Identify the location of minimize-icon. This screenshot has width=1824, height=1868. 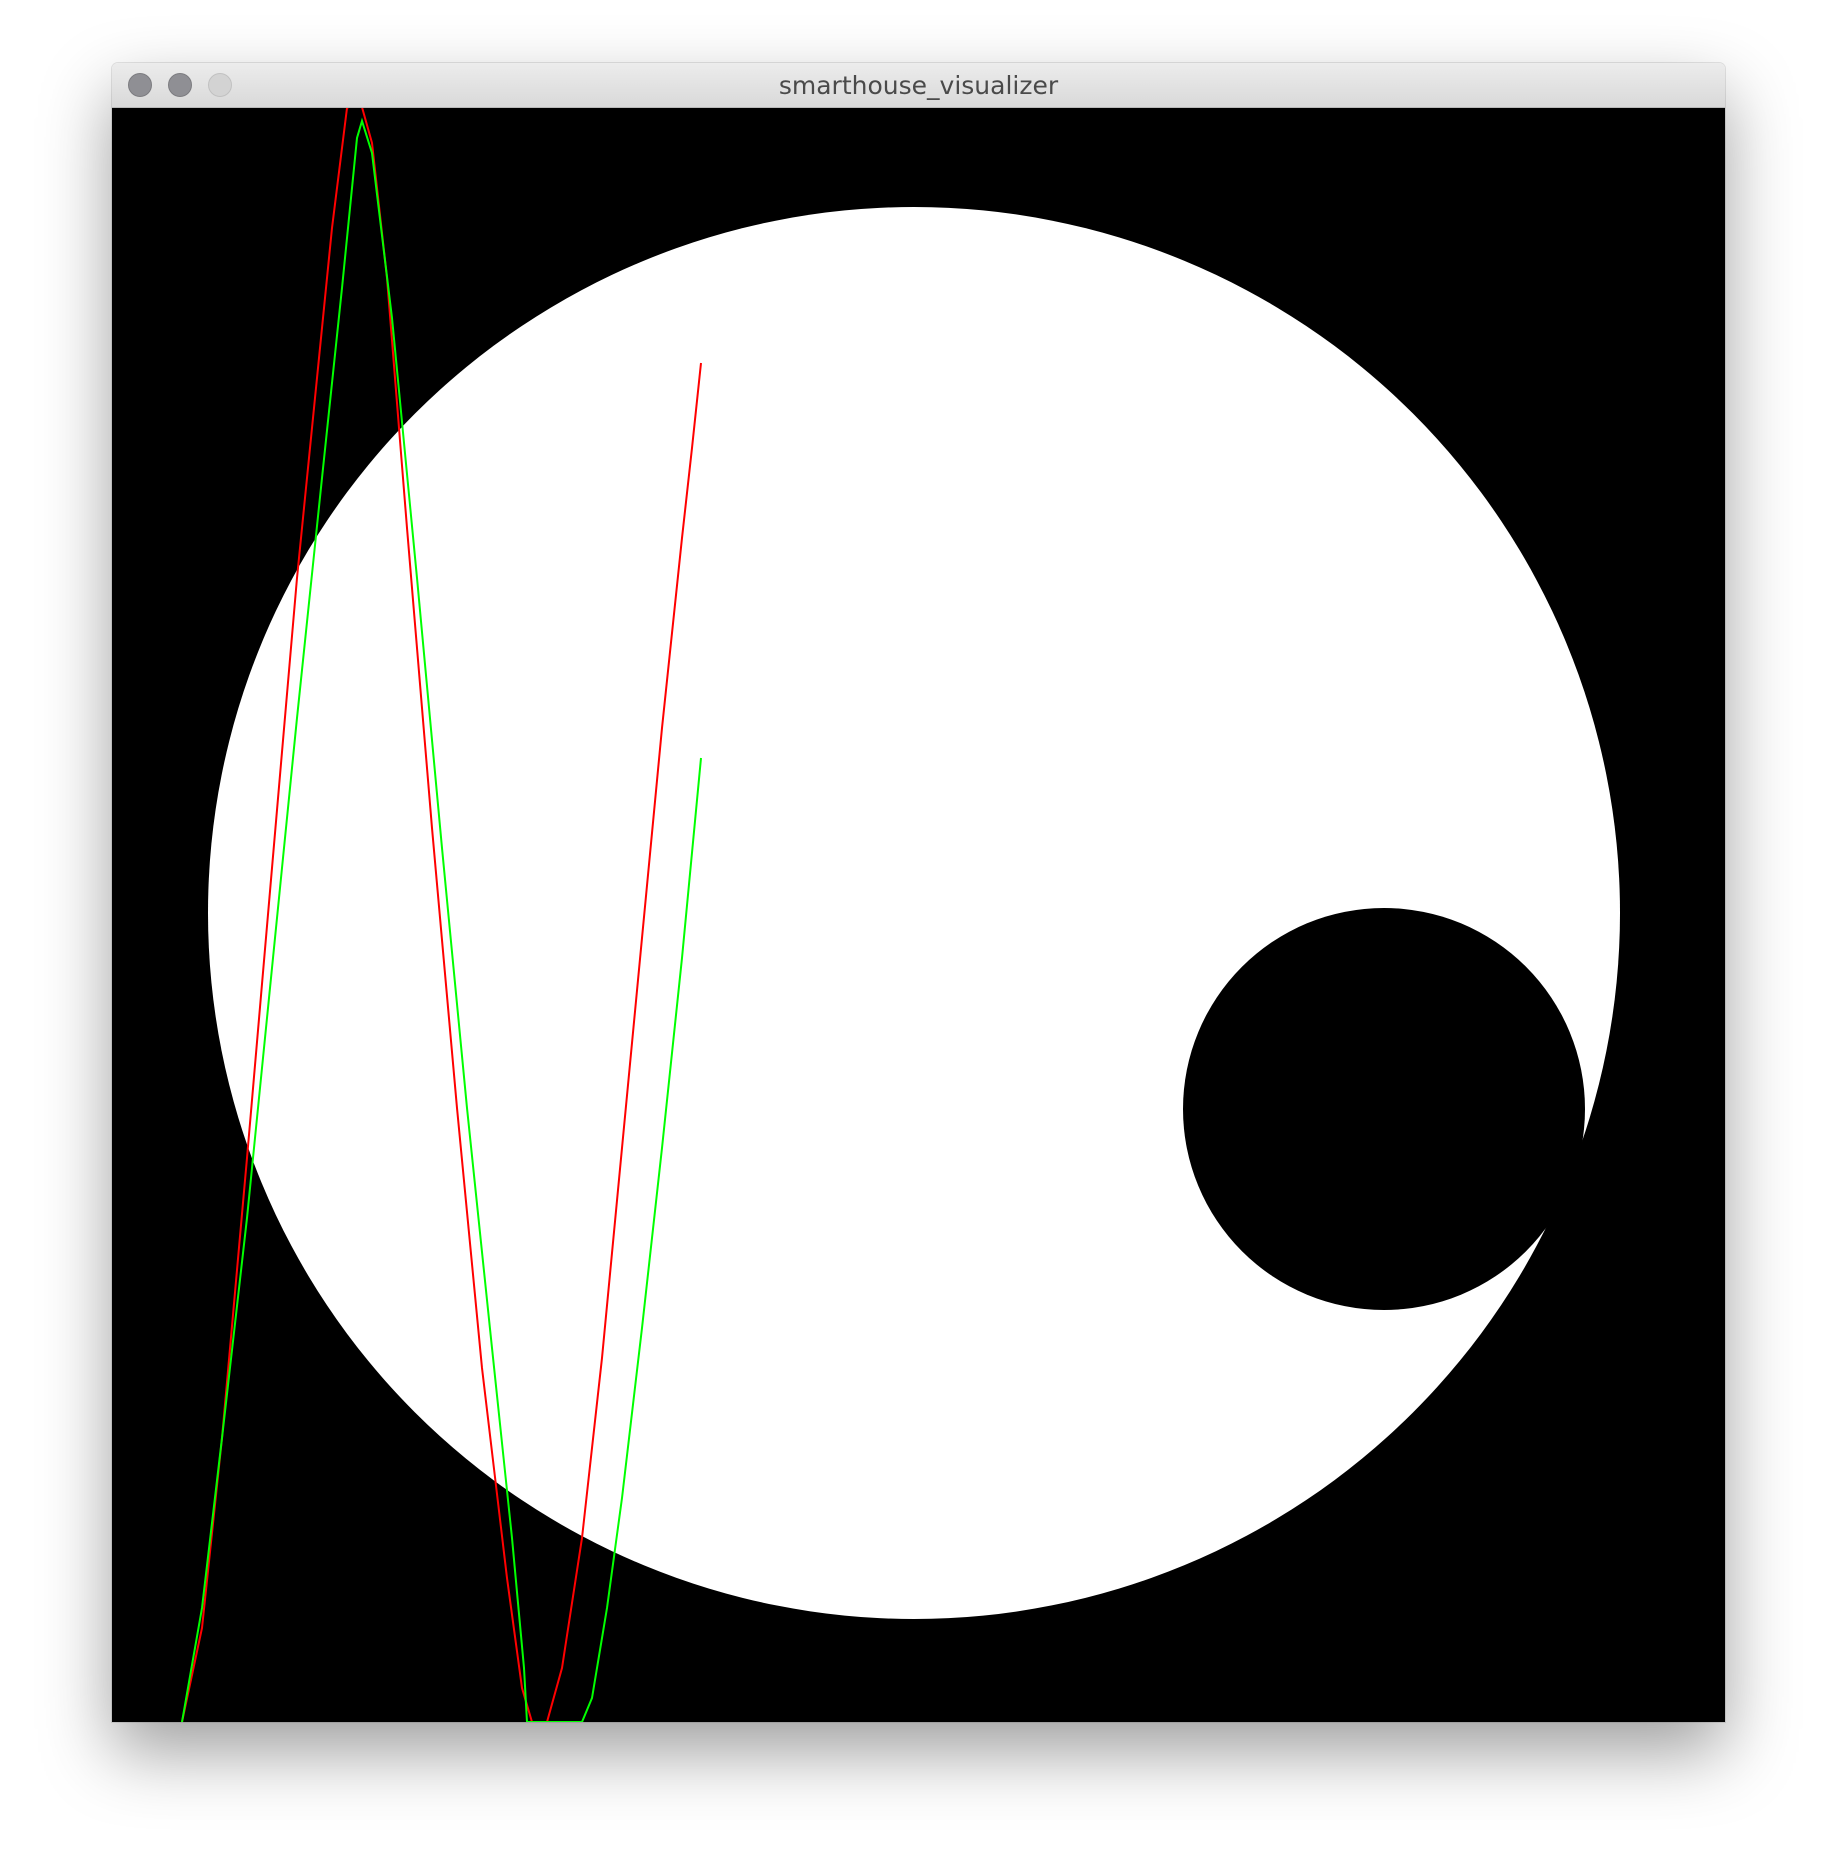
(180, 85).